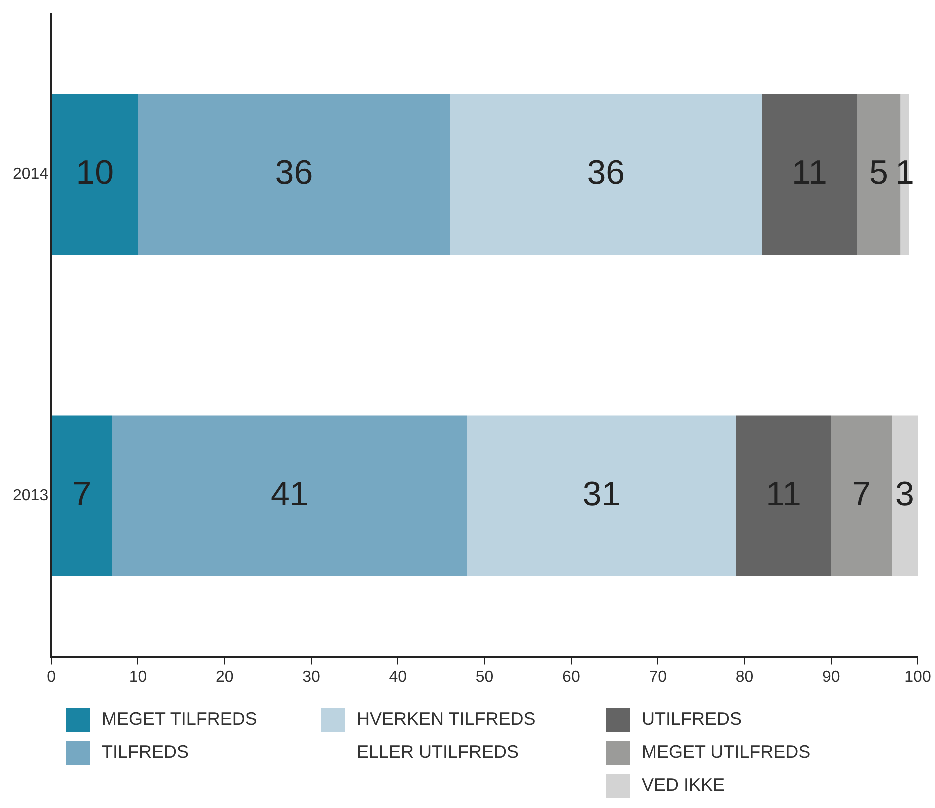  I want to click on x-tick-label: 50, so click(485, 677).